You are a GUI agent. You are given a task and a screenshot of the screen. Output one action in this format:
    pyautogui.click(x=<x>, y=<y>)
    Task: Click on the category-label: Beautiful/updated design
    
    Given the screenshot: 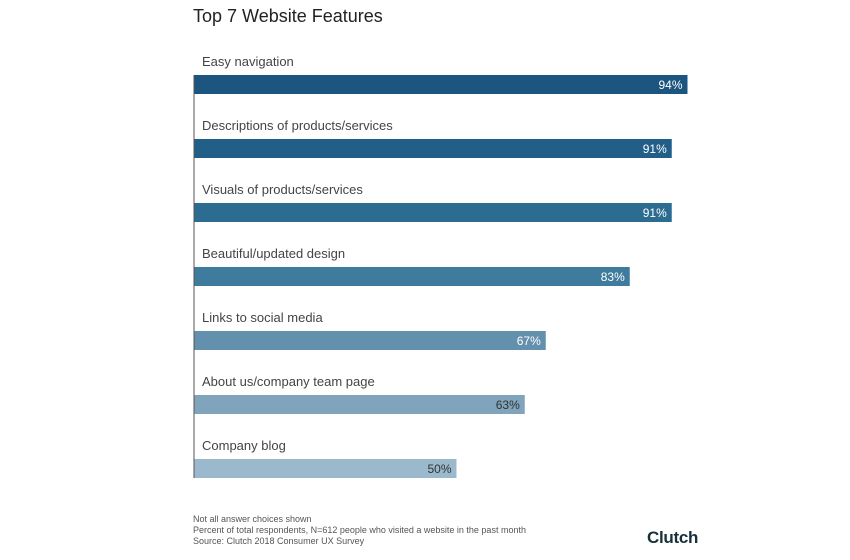 What is the action you would take?
    pyautogui.click(x=273, y=253)
    